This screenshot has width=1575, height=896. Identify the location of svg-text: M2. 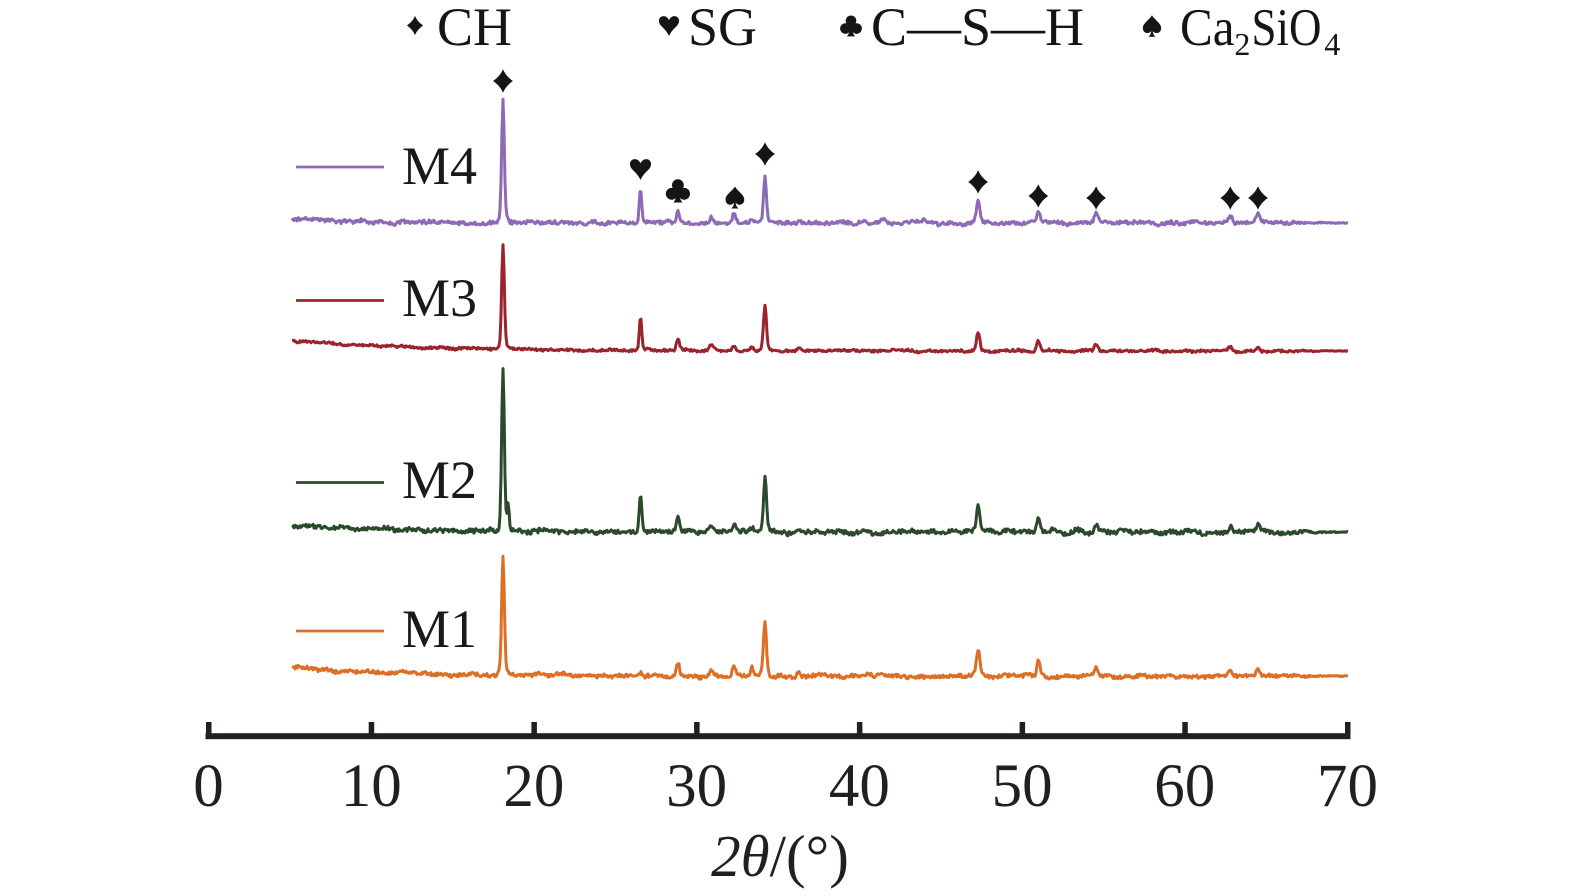
(439, 480).